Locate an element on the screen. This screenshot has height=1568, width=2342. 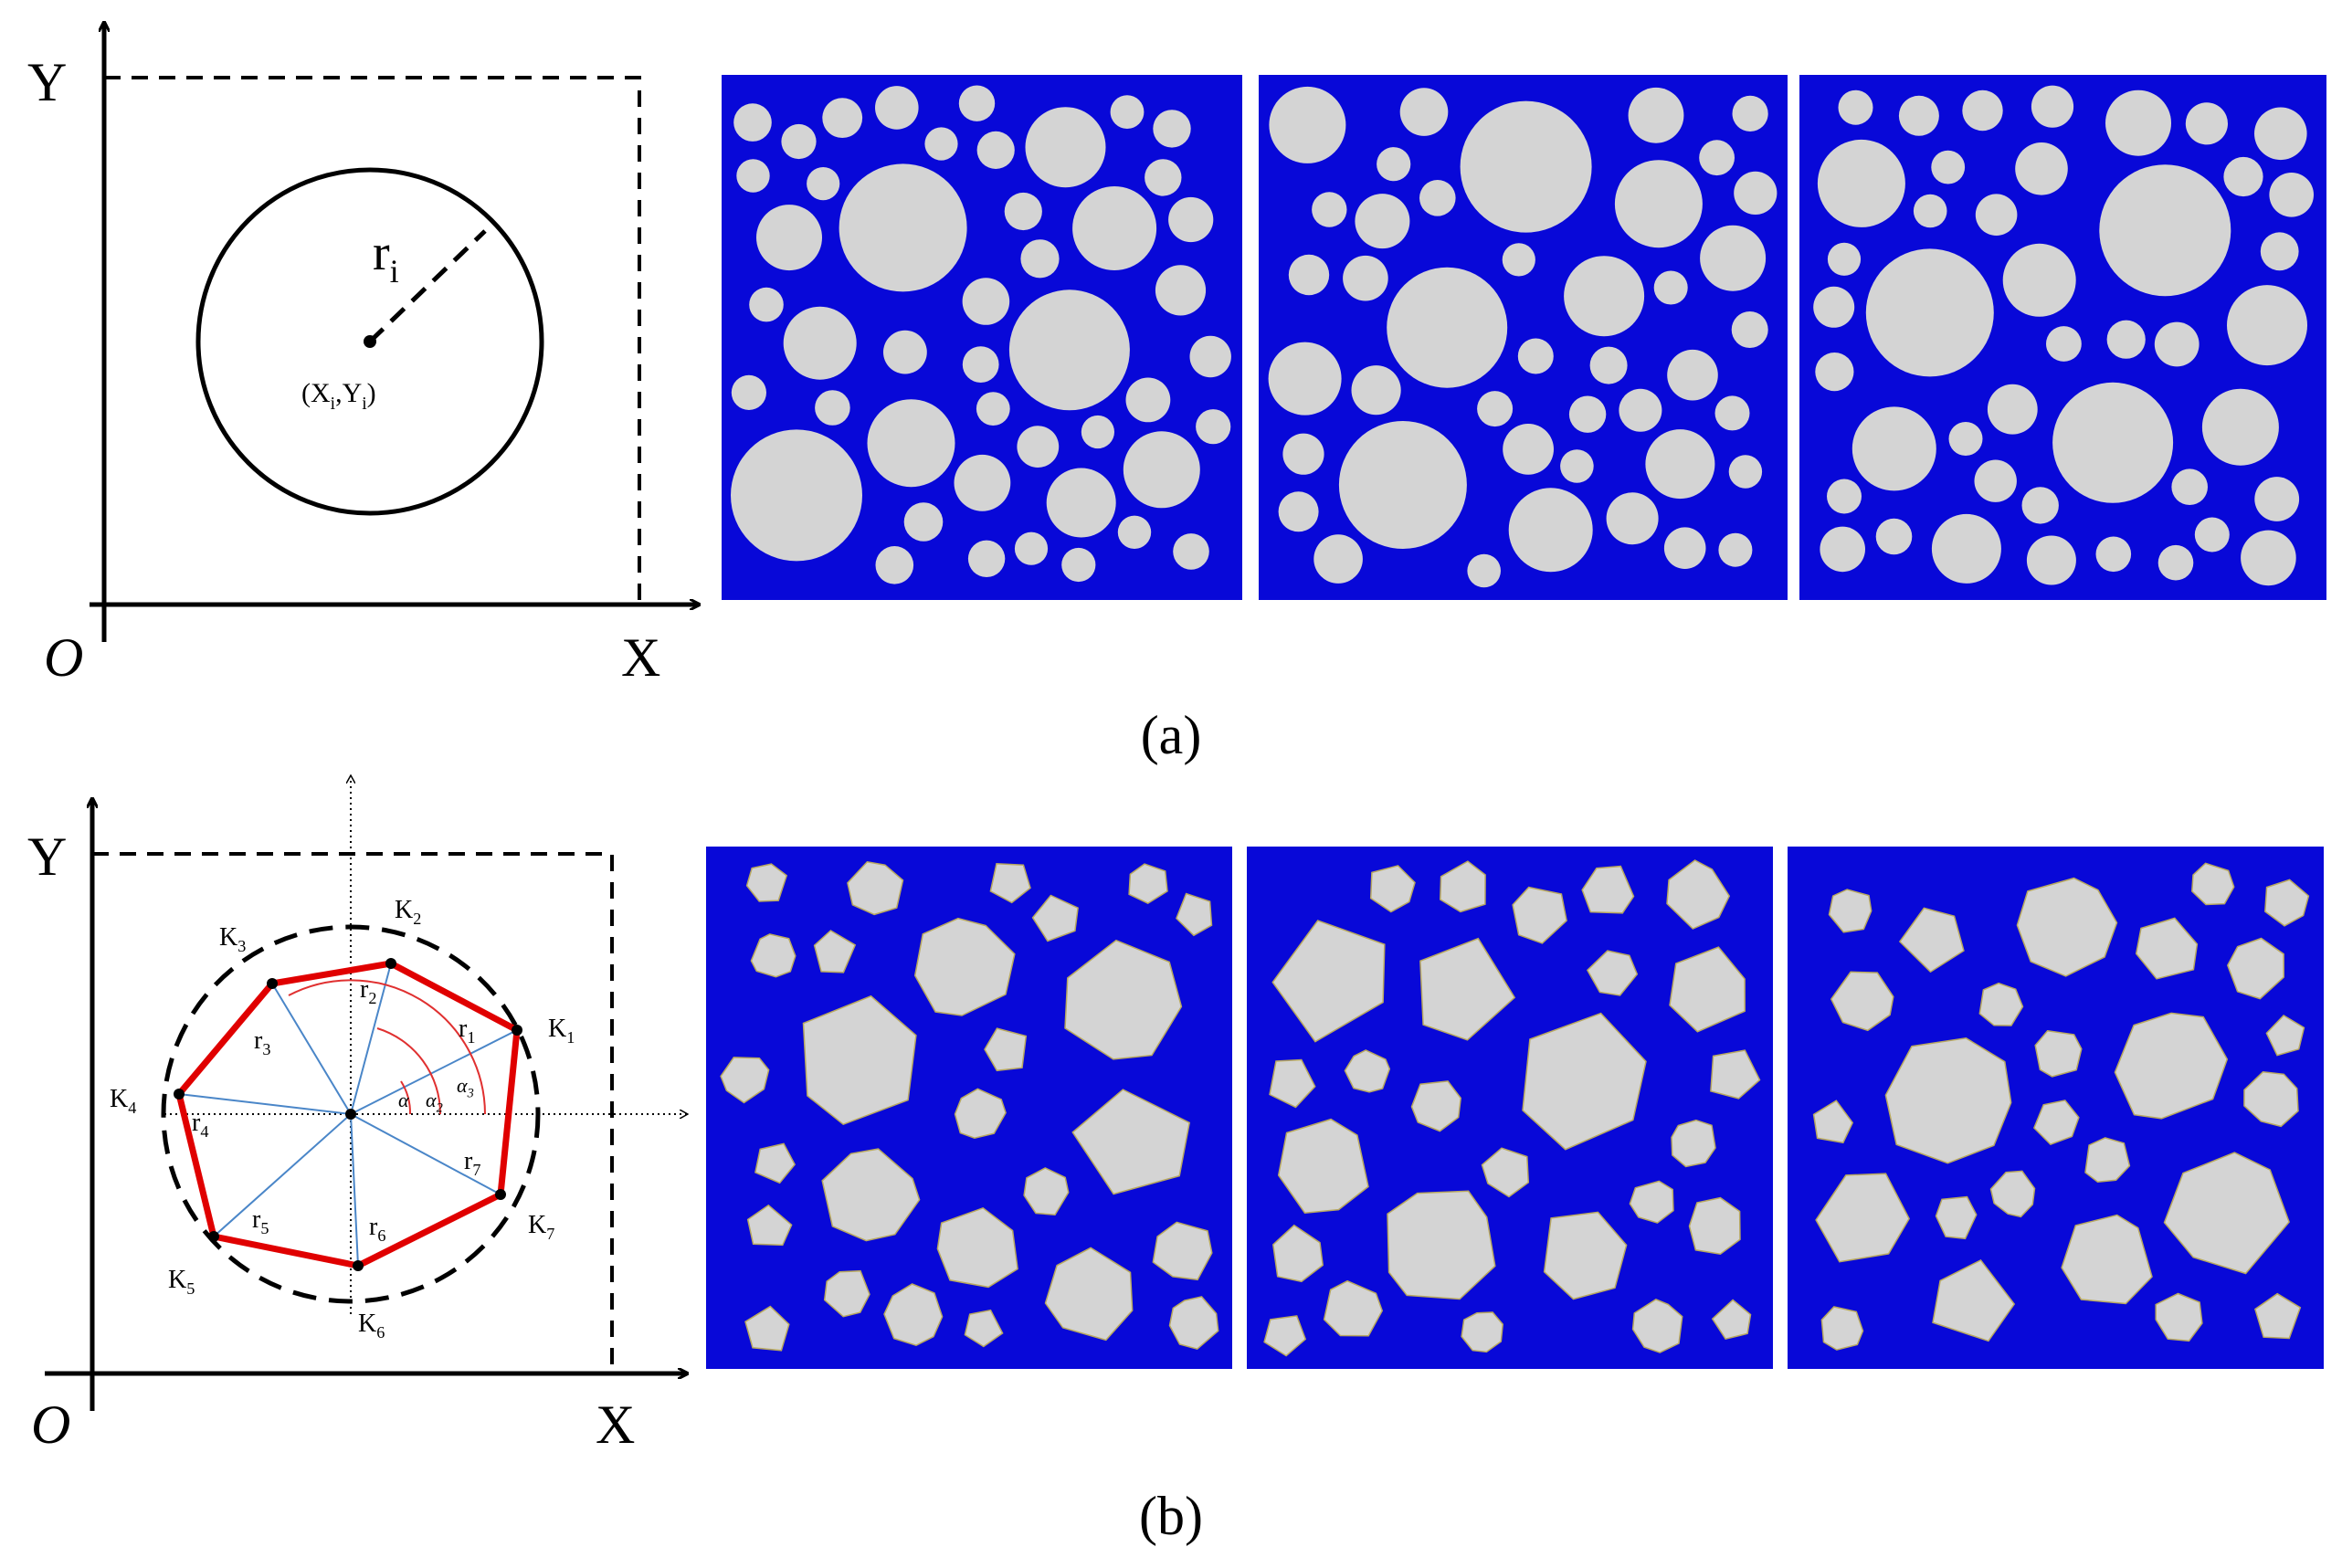
radius-label-sub: 4 is located at coordinates (204, 1131).